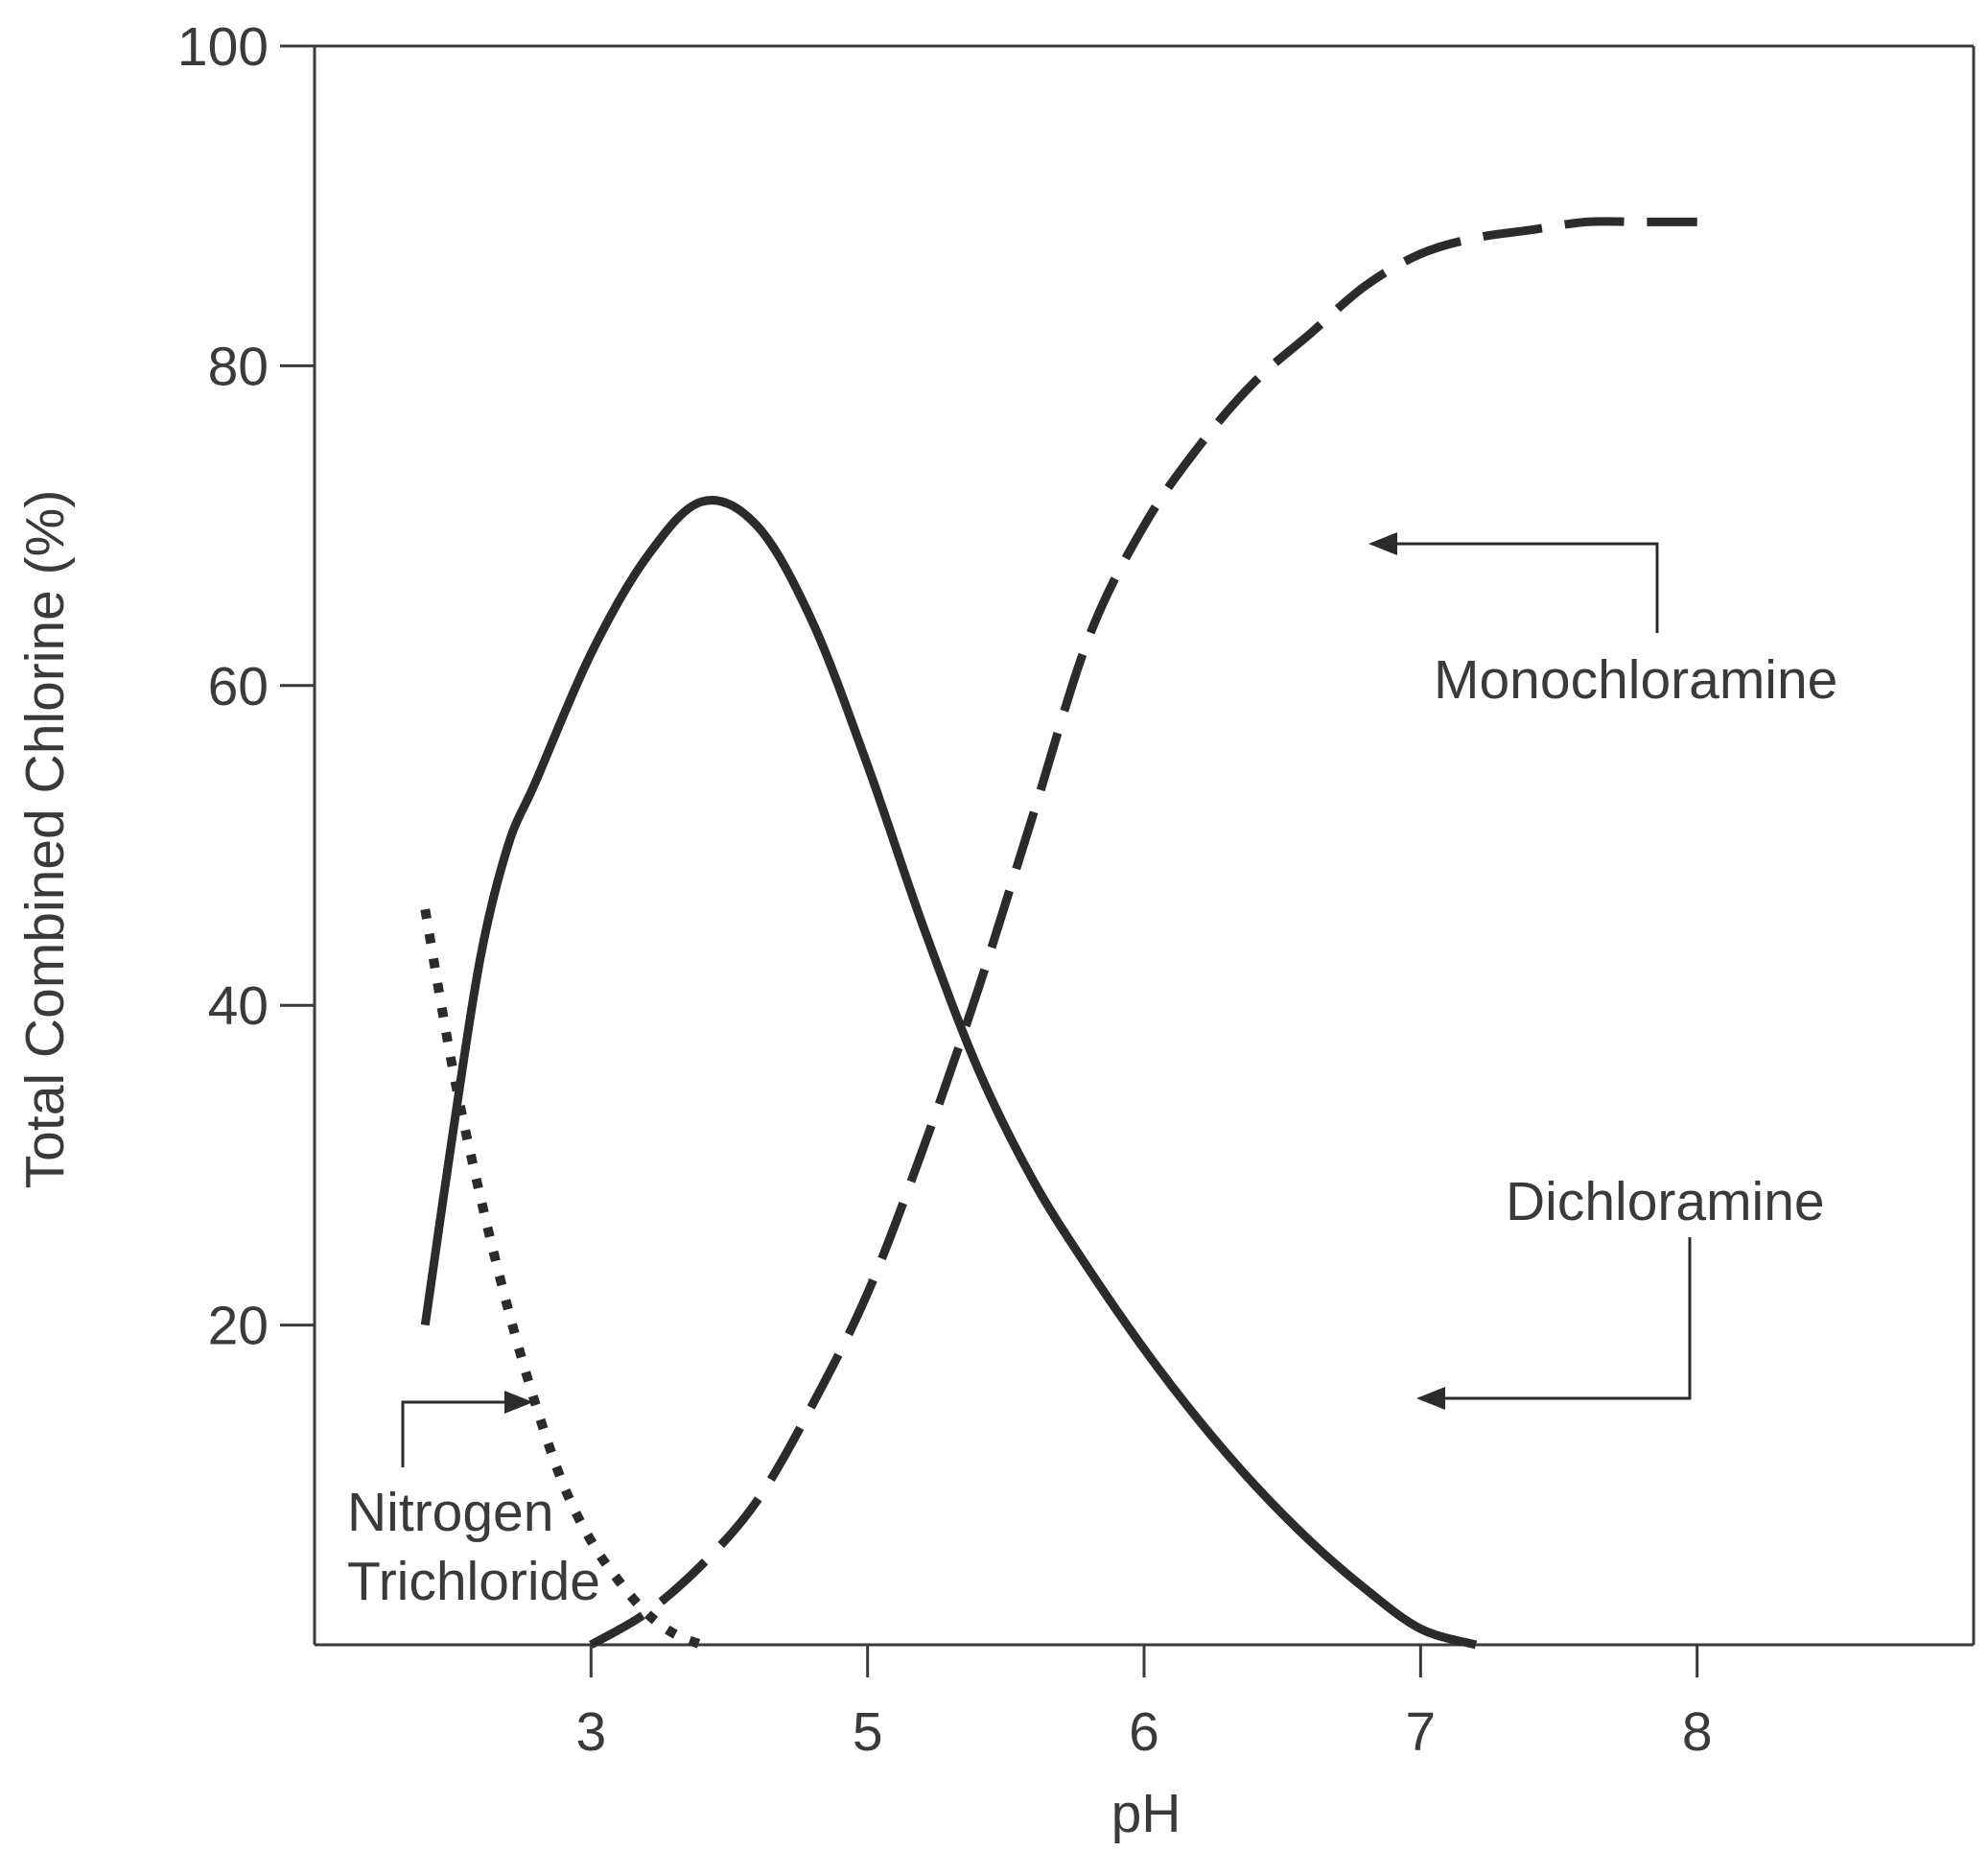 The image size is (1988, 1851). I want to click on x-tick-label: 3, so click(590, 1732).